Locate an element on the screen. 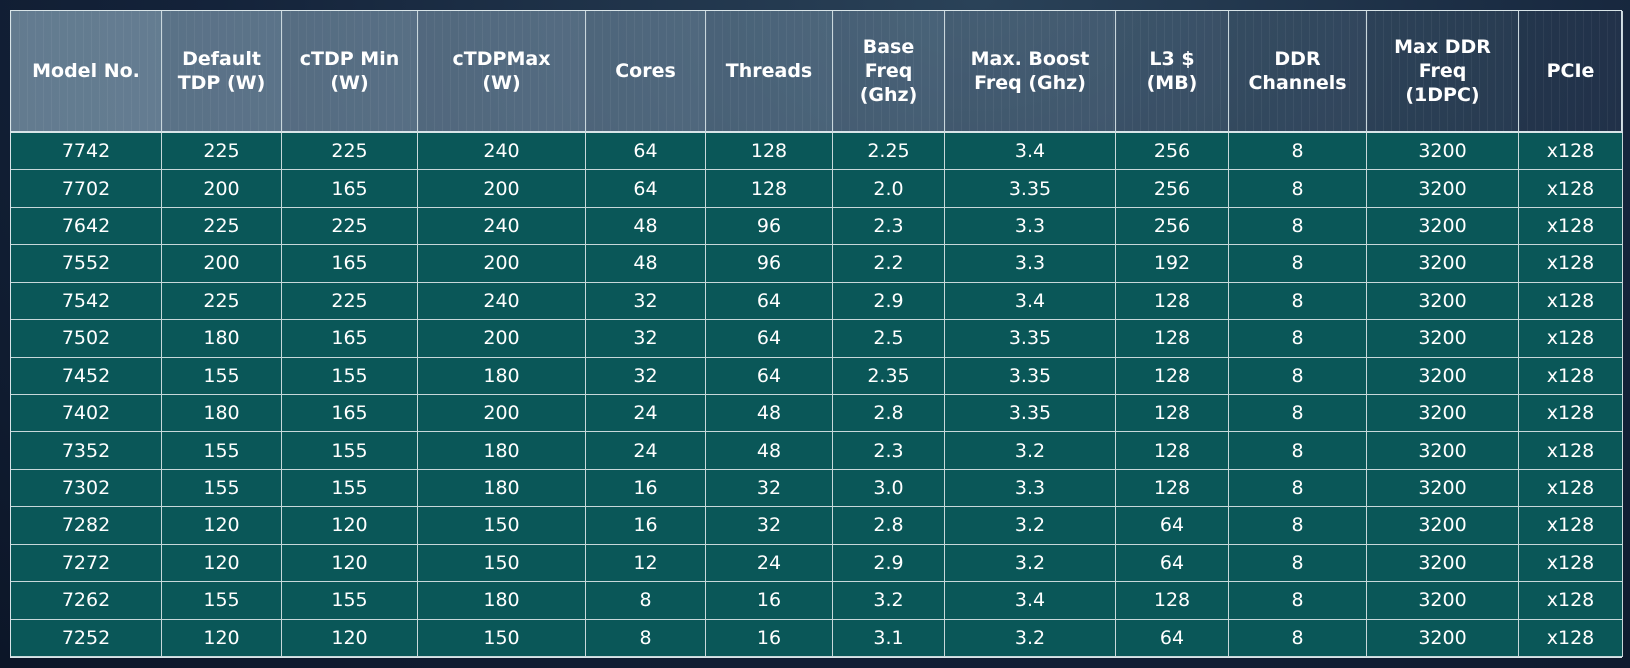  table-cell: 240 is located at coordinates (502, 301).